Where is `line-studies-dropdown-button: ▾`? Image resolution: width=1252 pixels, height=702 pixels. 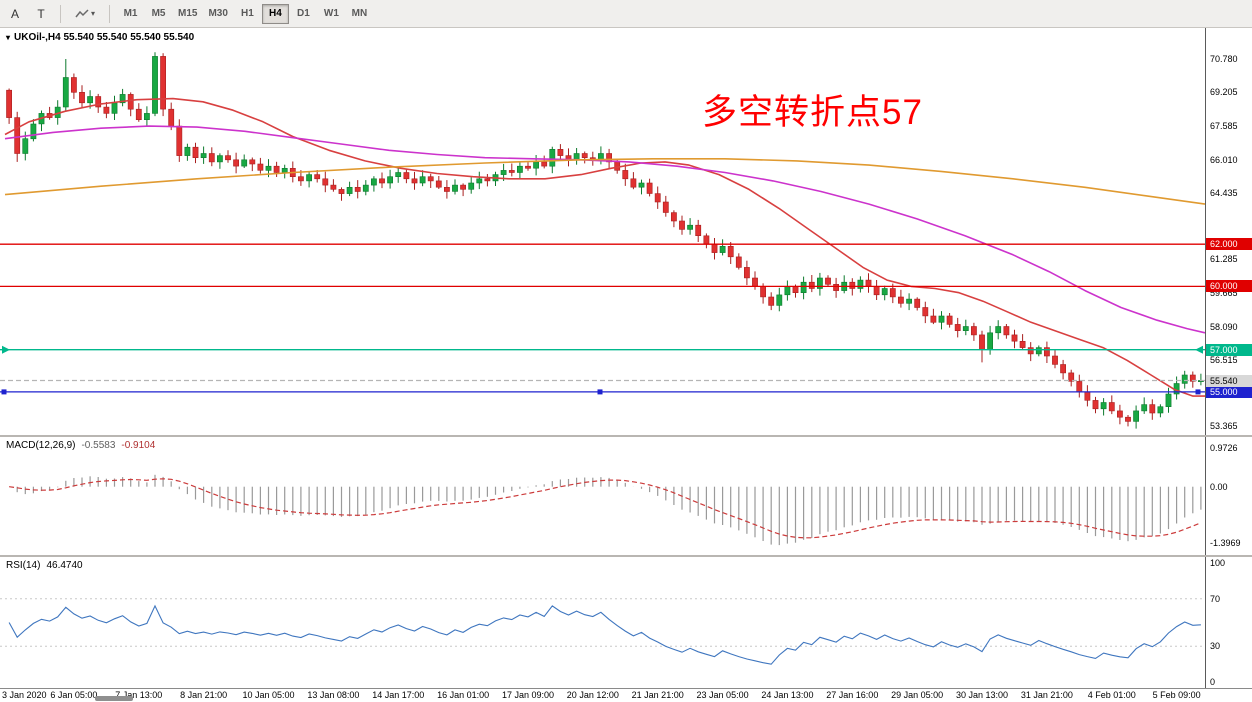
line-studies-dropdown-button: ▾ is located at coordinates (85, 14).